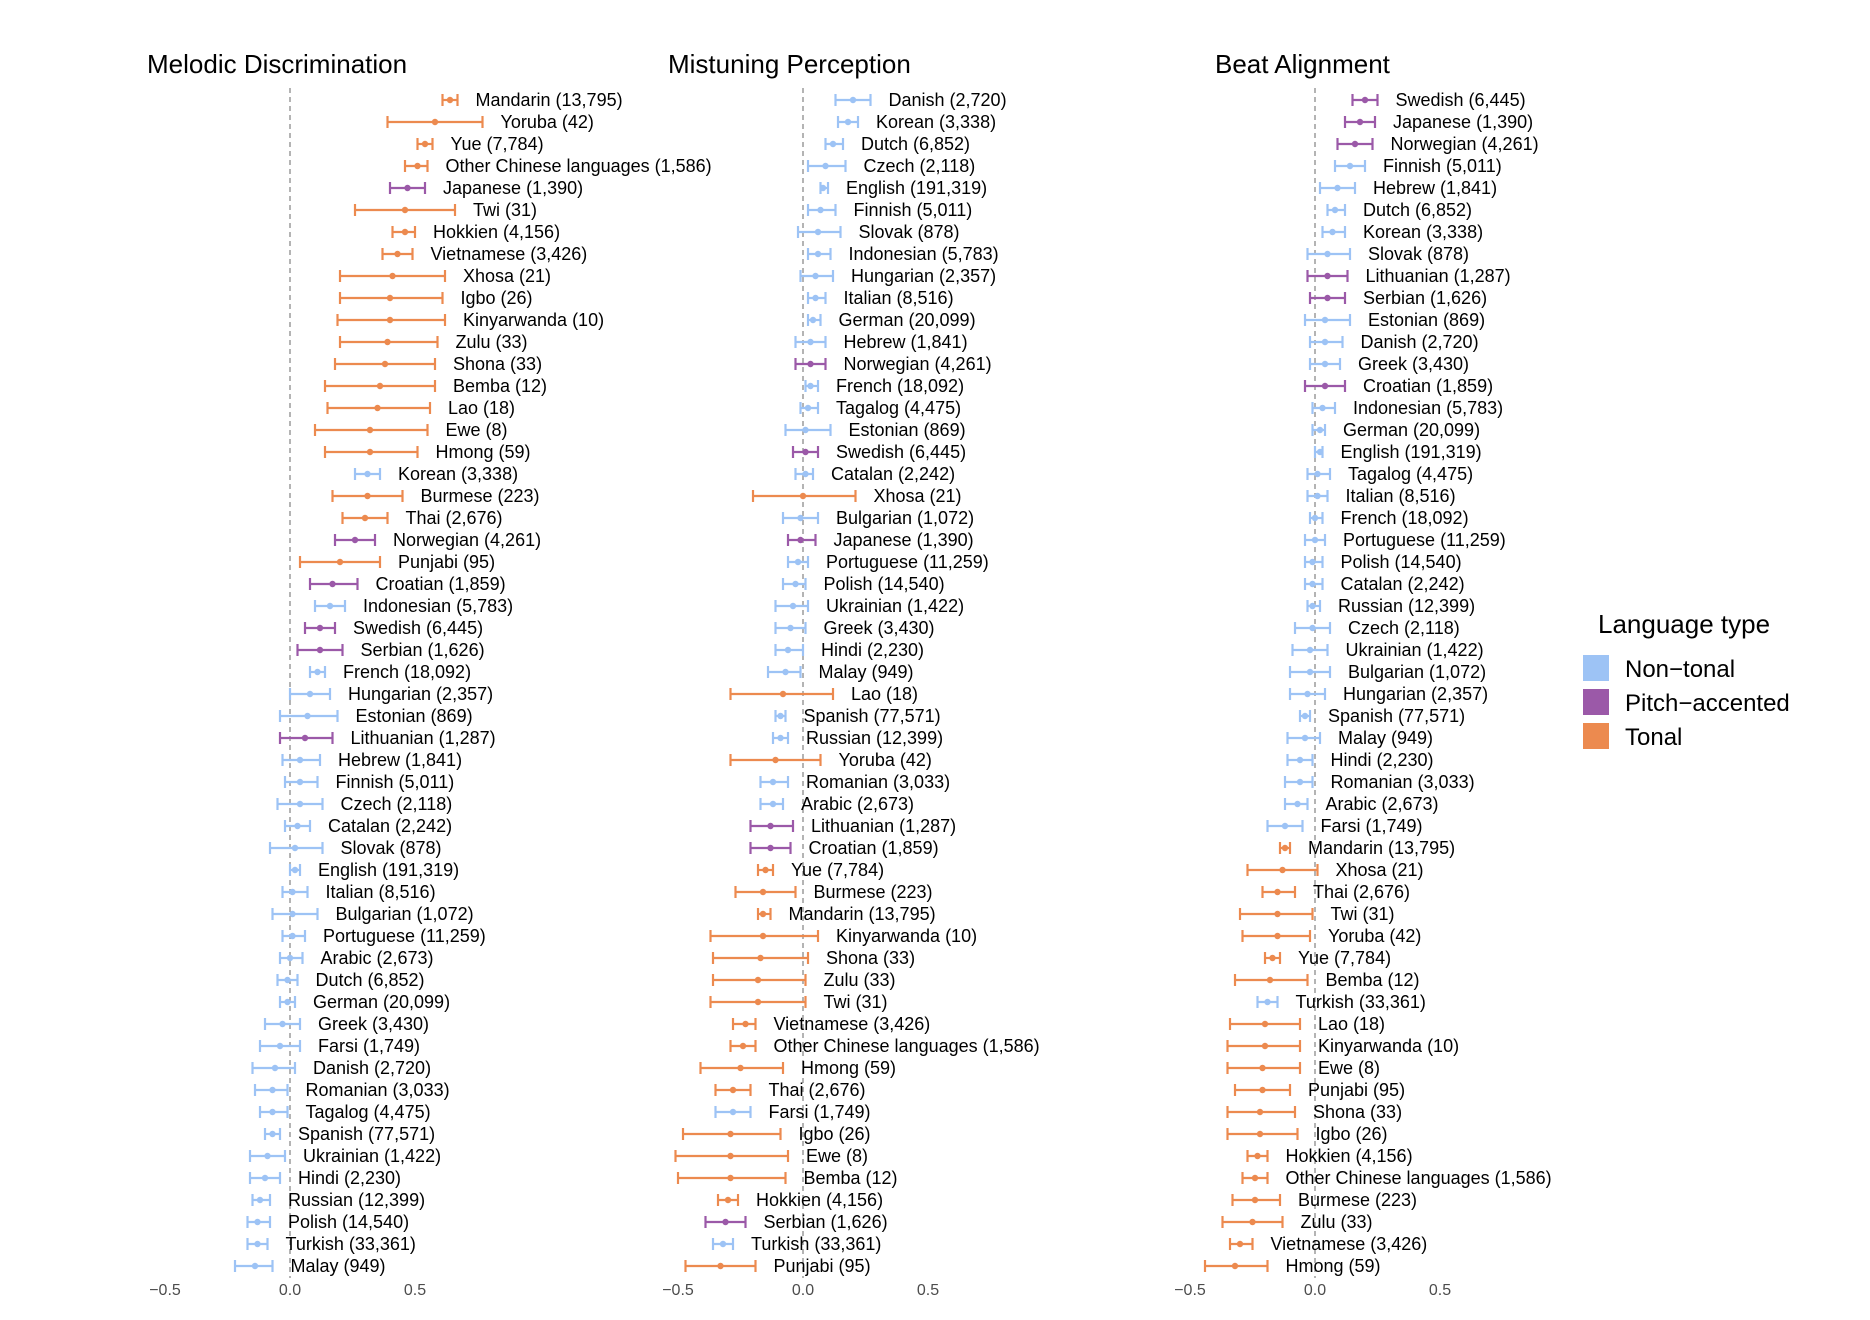 Image resolution: width=1870 pixels, height=1320 pixels. Describe the element at coordinates (820, 870) in the screenshot. I see `forest-row: Yue (7,784)` at that location.